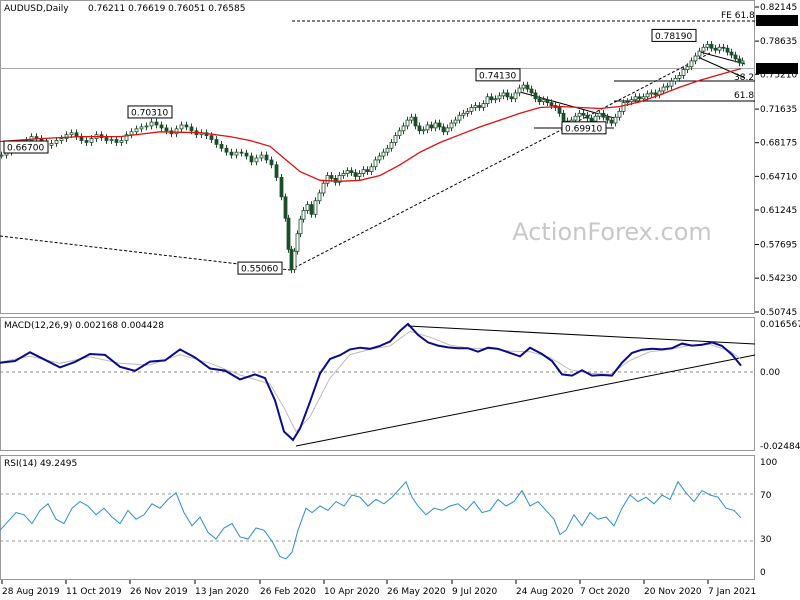  What do you see at coordinates (780, 325) in the screenshot?
I see `macd-tick-label: 0.016567` at bounding box center [780, 325].